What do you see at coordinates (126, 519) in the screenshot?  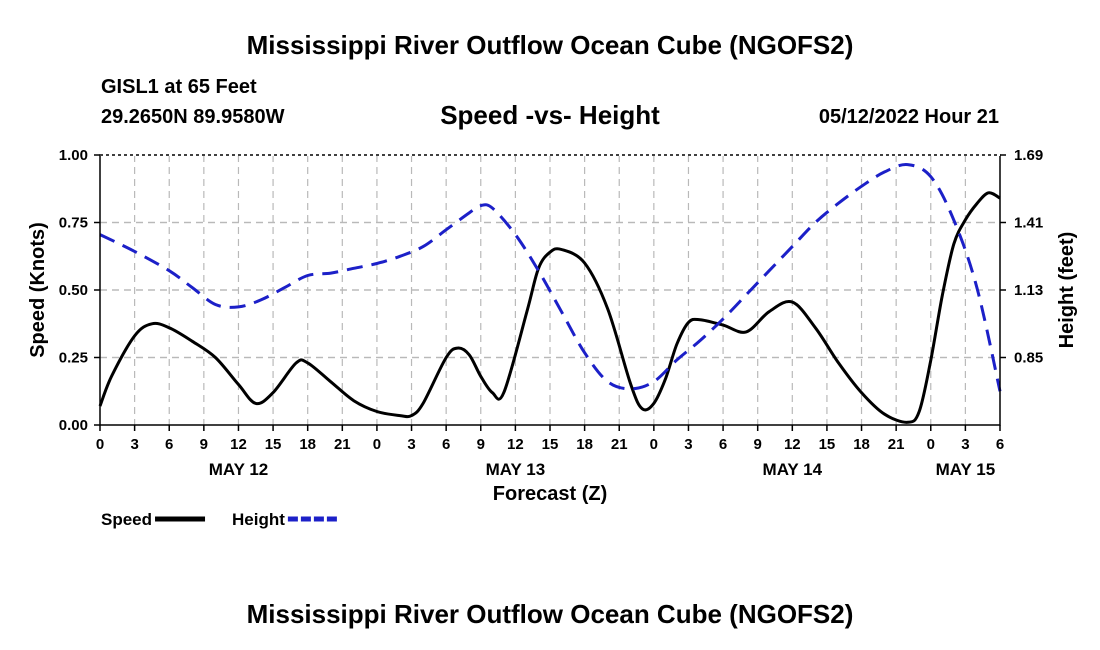 I see `legend-label-speed: Speed` at bounding box center [126, 519].